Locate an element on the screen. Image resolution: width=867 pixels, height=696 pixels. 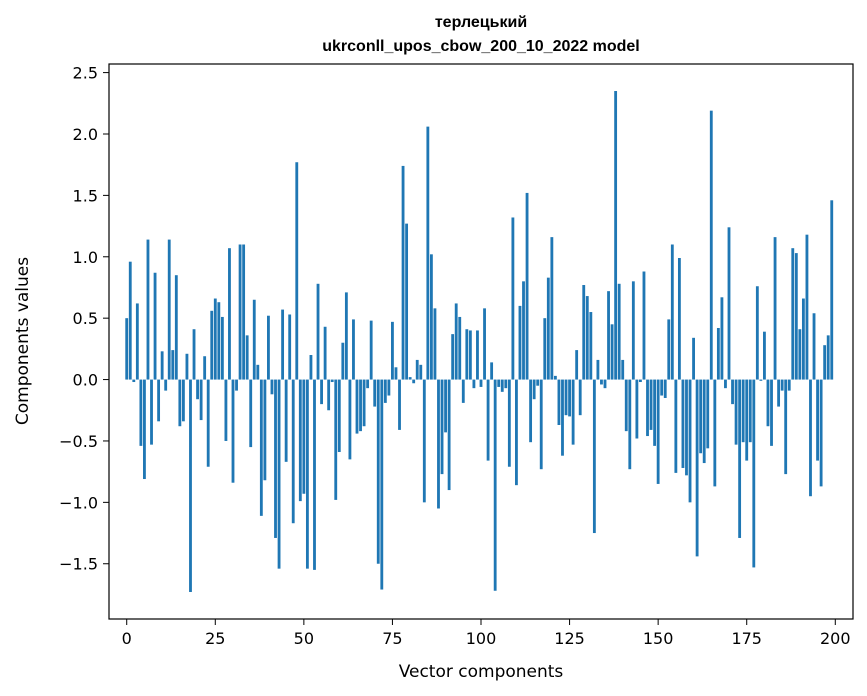
chart-title-line-2: ukrconll_upos_cbow_200_10_2022 model is located at coordinates (480, 46).